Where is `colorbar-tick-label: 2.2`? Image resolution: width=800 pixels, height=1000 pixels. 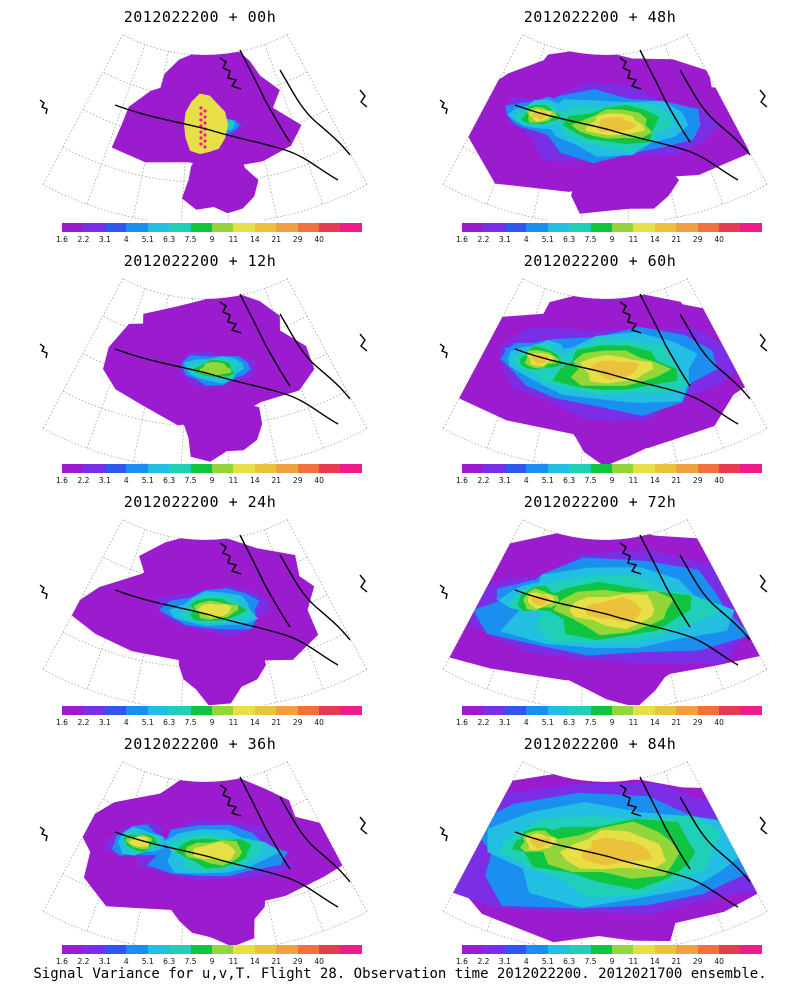
colorbar-tick-label: 2.2 is located at coordinates (483, 239).